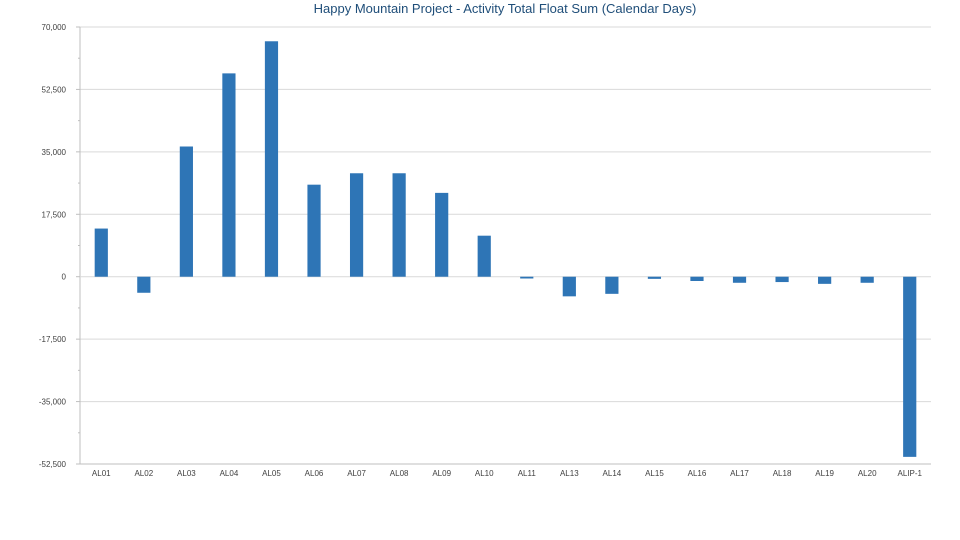 This screenshot has width=960, height=540. Describe the element at coordinates (654, 277) in the screenshot. I see `bar-al15` at that location.